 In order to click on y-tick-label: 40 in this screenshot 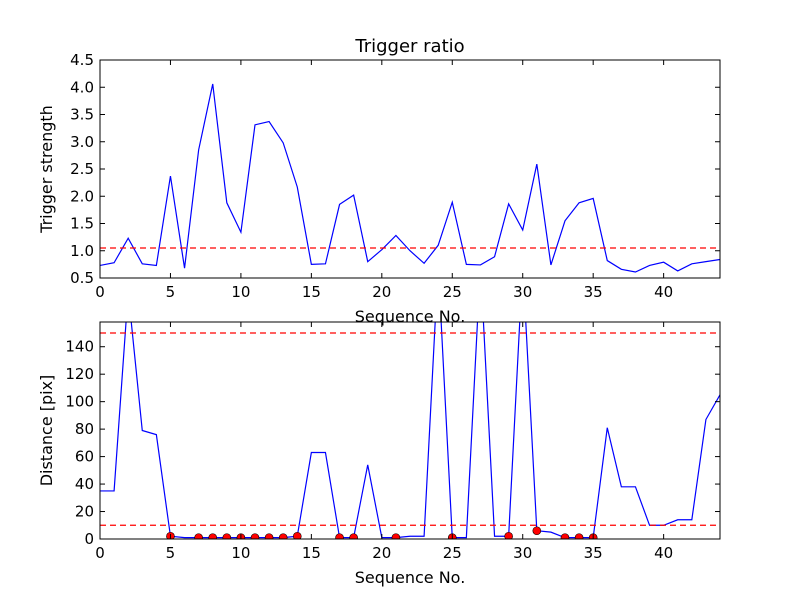, I will do `click(84, 484)`.